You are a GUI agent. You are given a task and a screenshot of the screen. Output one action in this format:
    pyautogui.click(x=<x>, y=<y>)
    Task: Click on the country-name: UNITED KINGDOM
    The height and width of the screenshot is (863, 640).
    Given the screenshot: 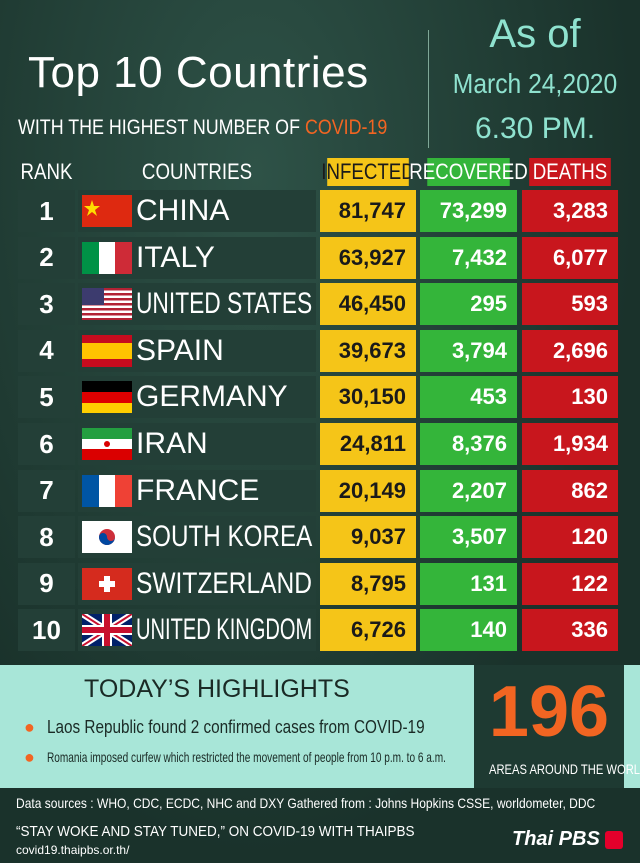 What is the action you would take?
    pyautogui.click(x=224, y=630)
    